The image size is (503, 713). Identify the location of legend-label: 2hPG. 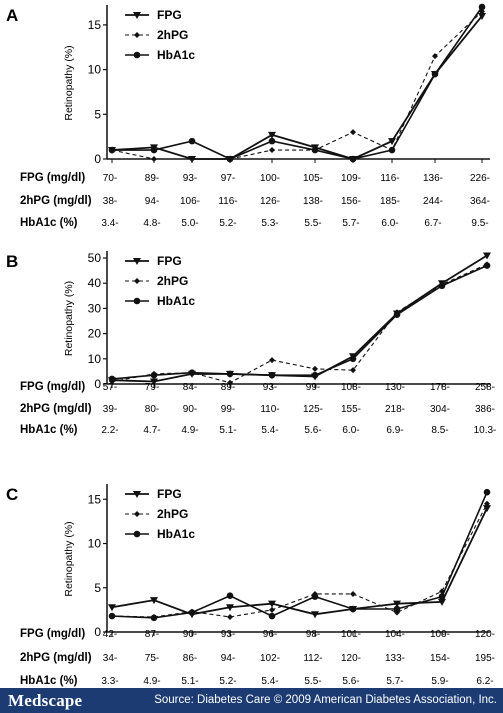
(172, 281).